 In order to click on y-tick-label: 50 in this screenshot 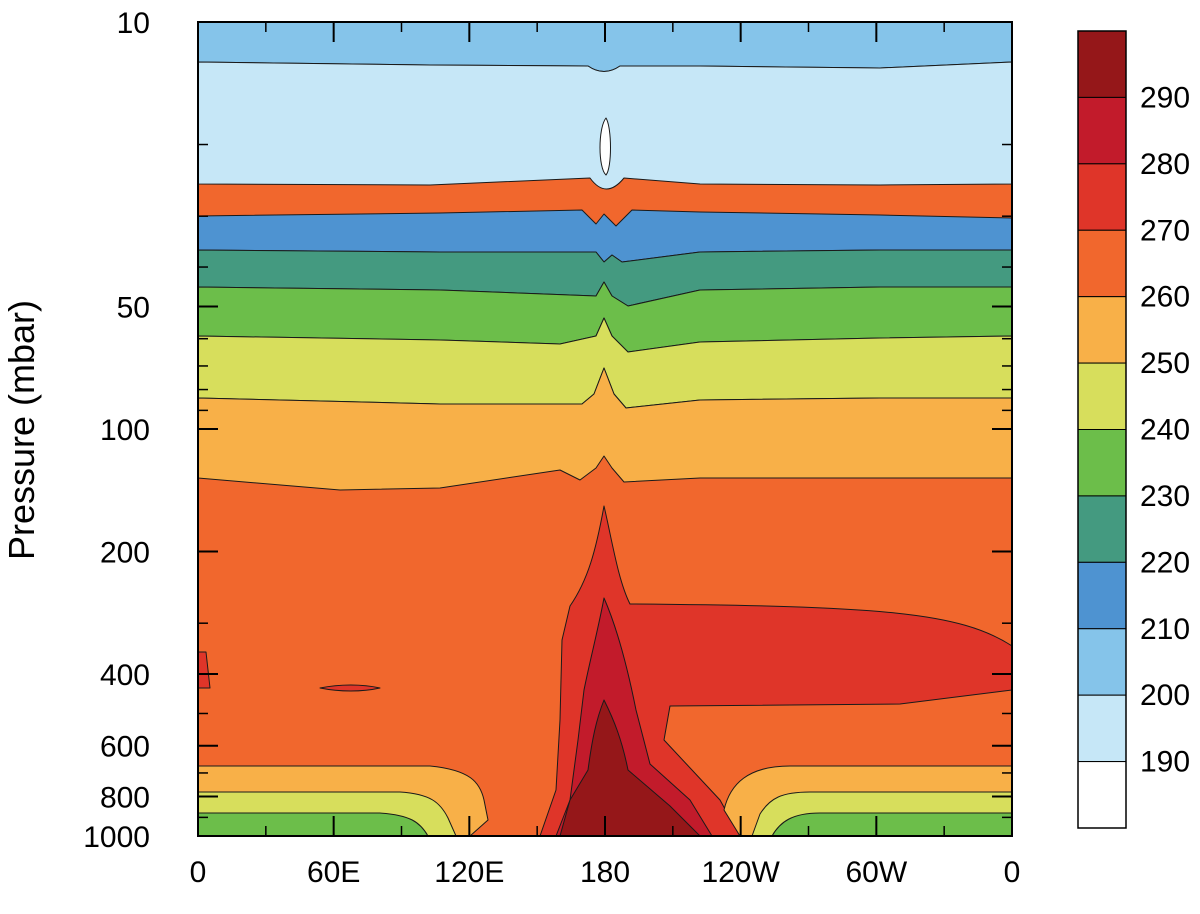, I will do `click(133, 307)`.